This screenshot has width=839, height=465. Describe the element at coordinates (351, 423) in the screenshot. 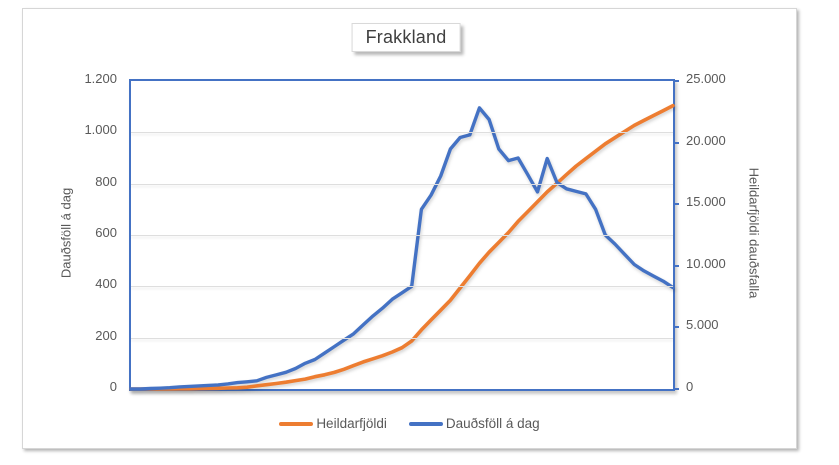

I see `legend-label-total: Heildarfjöldi` at that location.